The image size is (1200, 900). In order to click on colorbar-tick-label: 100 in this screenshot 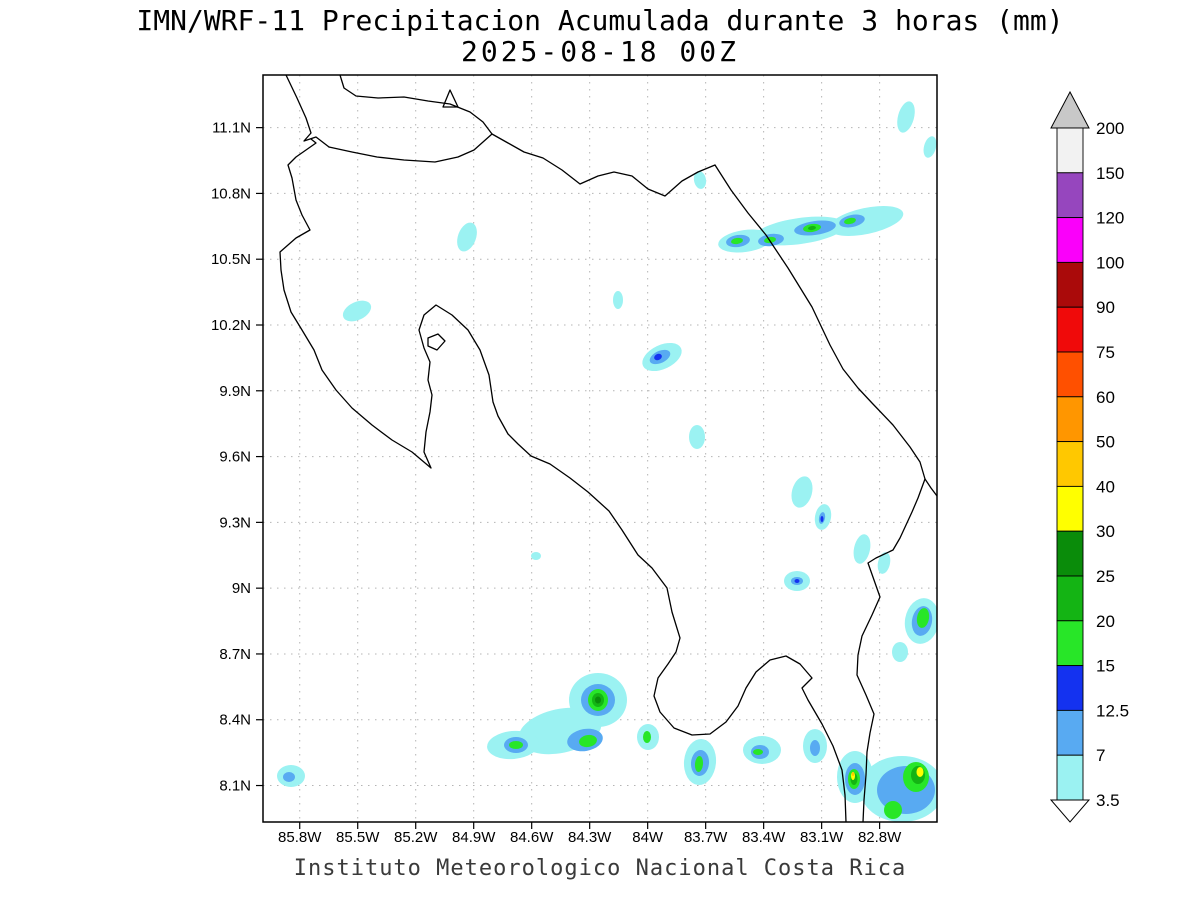, I will do `click(1110, 262)`.